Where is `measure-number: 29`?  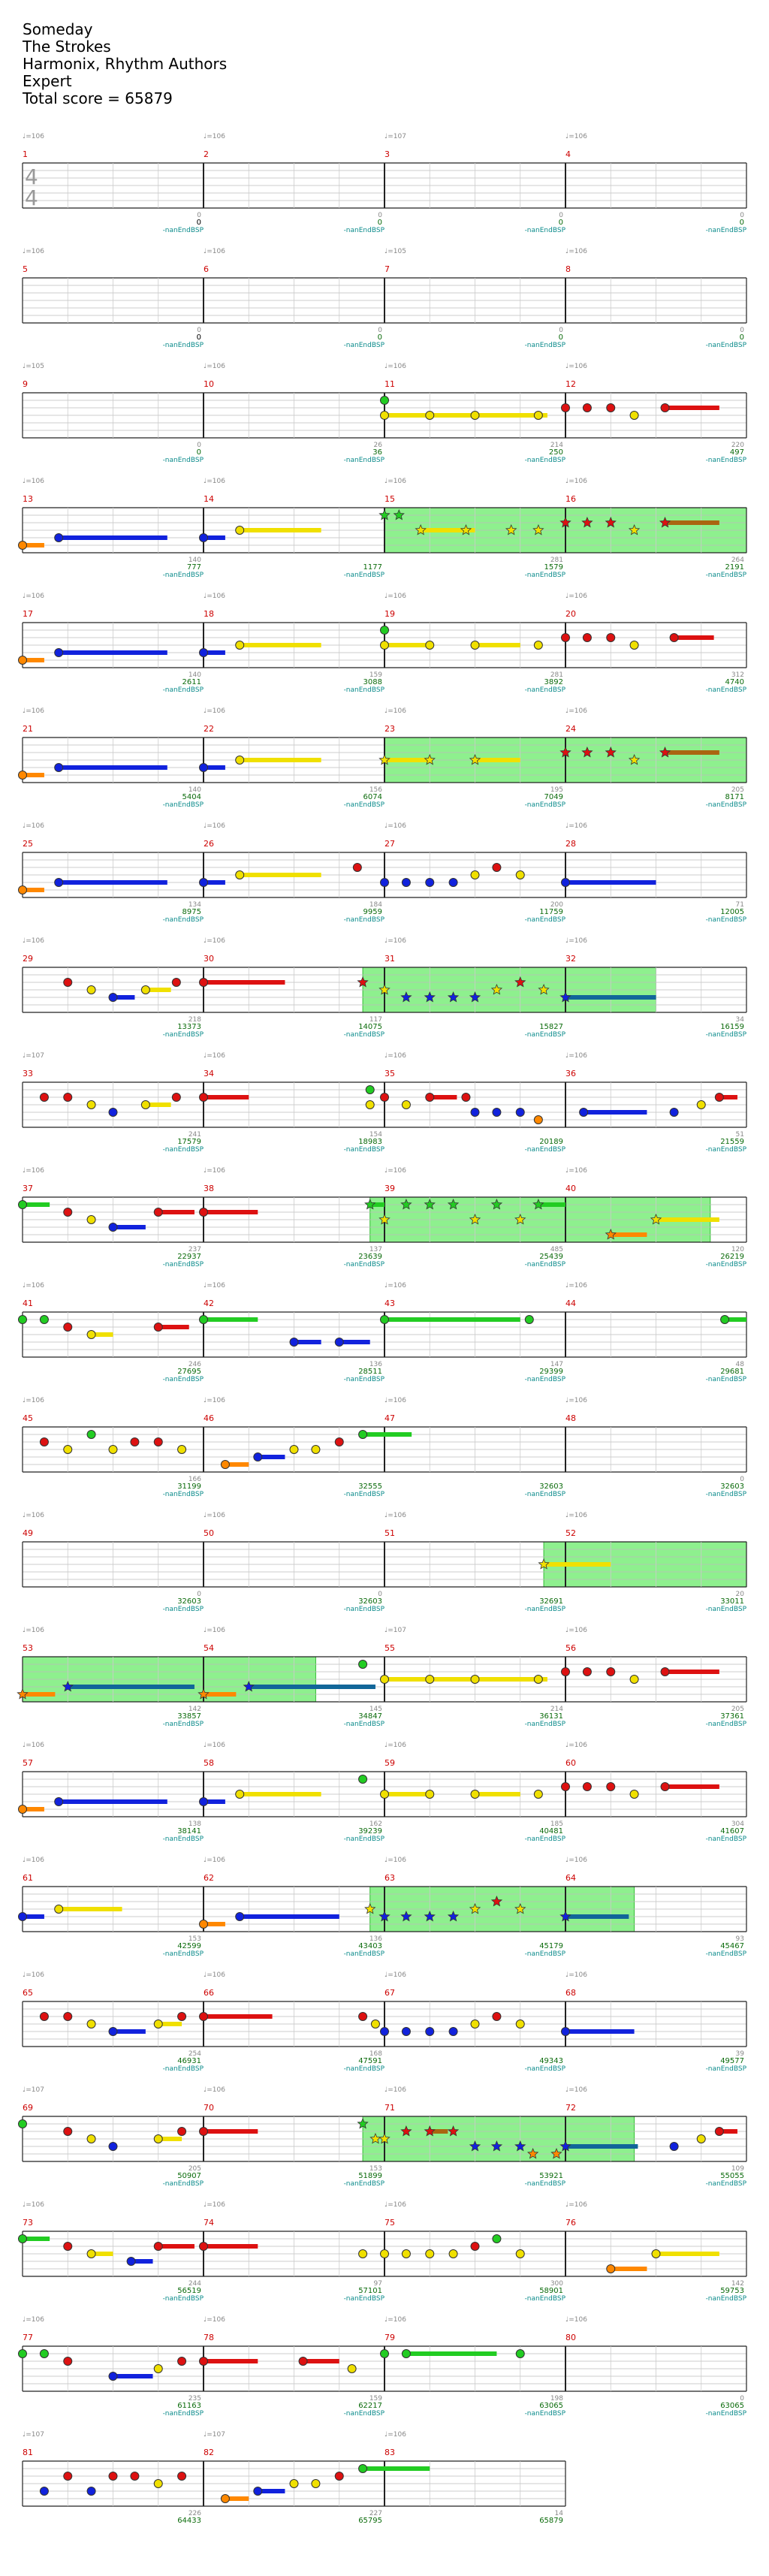 measure-number: 29 is located at coordinates (28, 959).